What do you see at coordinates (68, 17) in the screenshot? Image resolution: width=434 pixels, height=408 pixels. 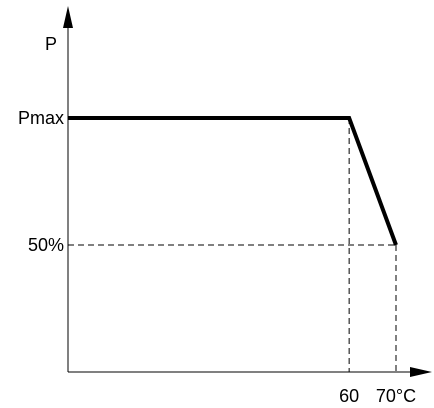 I see `y-axis-arrow` at bounding box center [68, 17].